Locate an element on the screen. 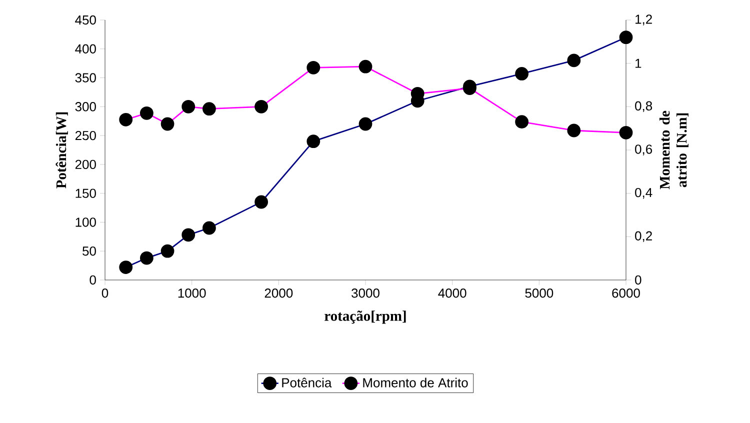 The image size is (750, 423). y-tick-label: 0 is located at coordinates (93, 280).